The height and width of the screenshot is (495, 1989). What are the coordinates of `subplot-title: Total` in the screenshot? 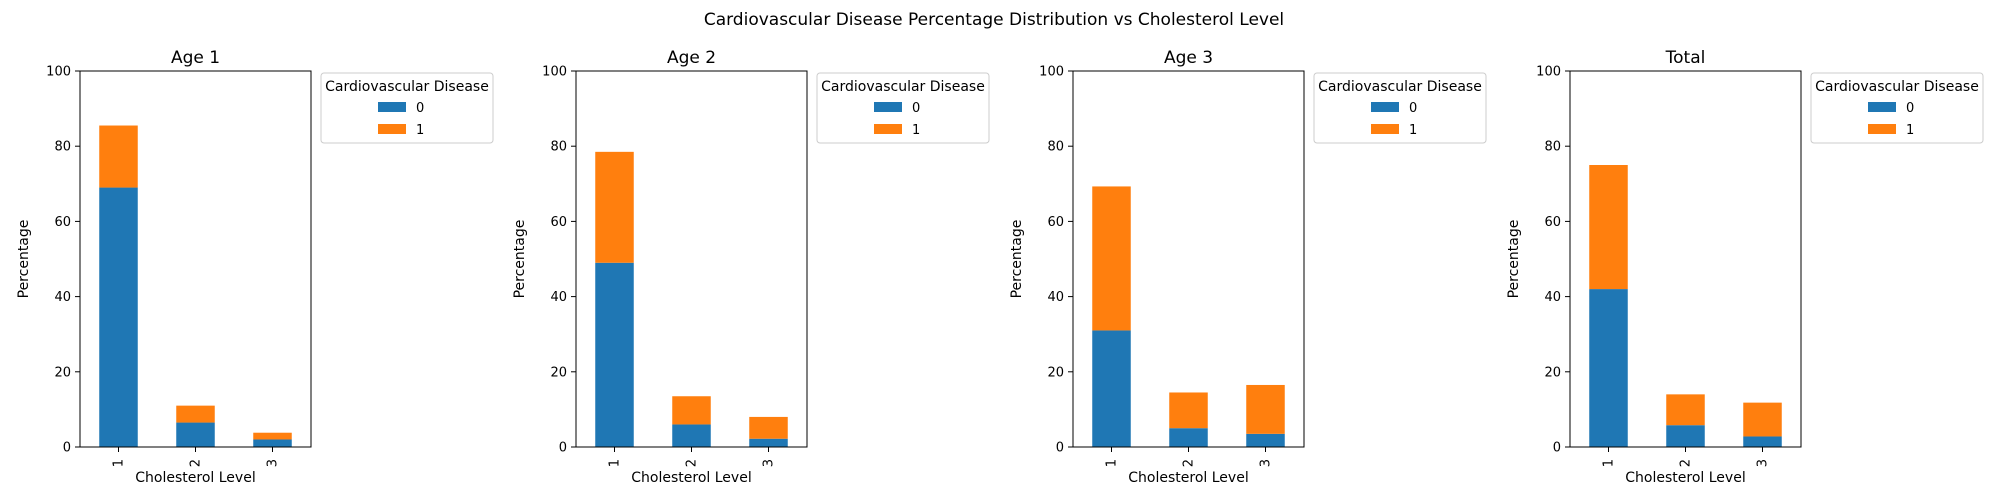 It's located at (1685, 58).